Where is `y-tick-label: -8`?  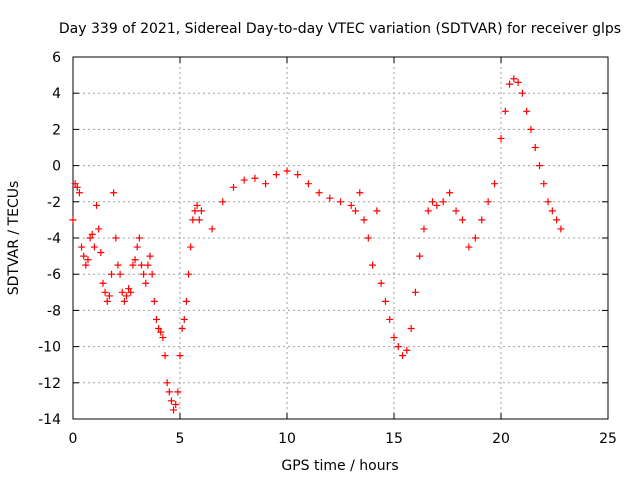
y-tick-label: -8 is located at coordinates (54, 311).